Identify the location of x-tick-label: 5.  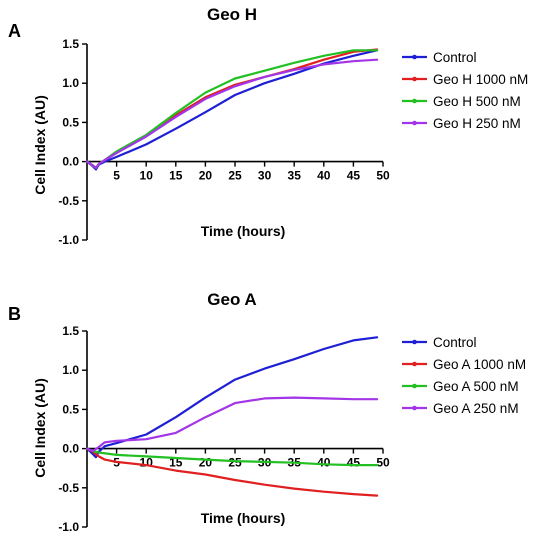
(116, 176).